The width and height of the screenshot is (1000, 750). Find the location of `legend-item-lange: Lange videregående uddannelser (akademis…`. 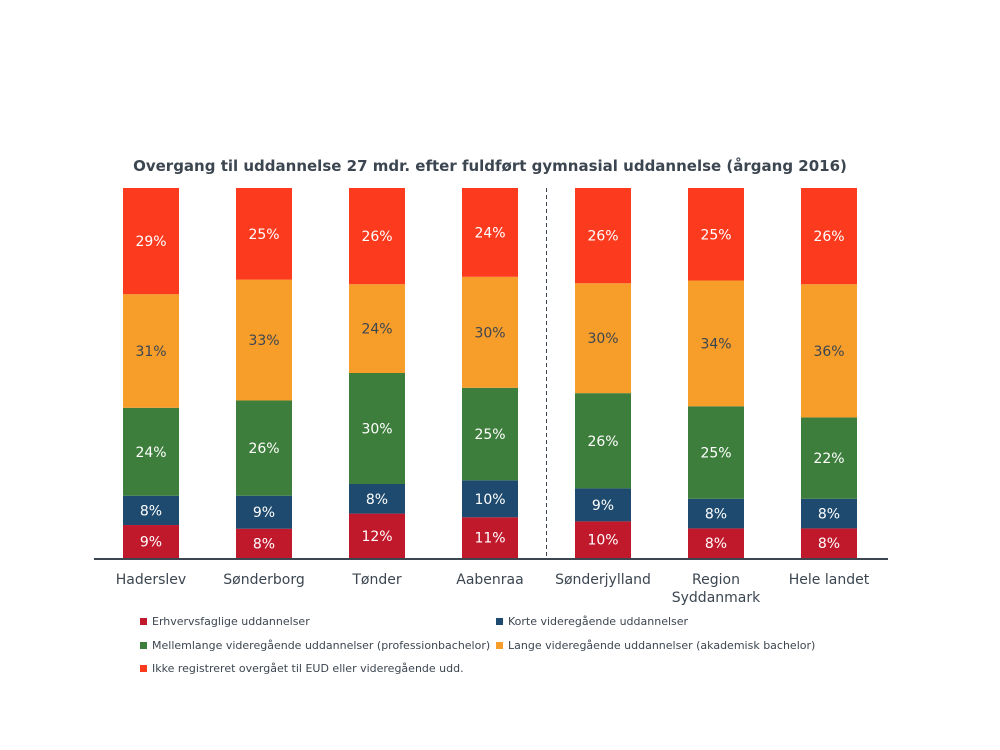

legend-item-lange: Lange videregående uddannelser (akademis… is located at coordinates (655, 645).